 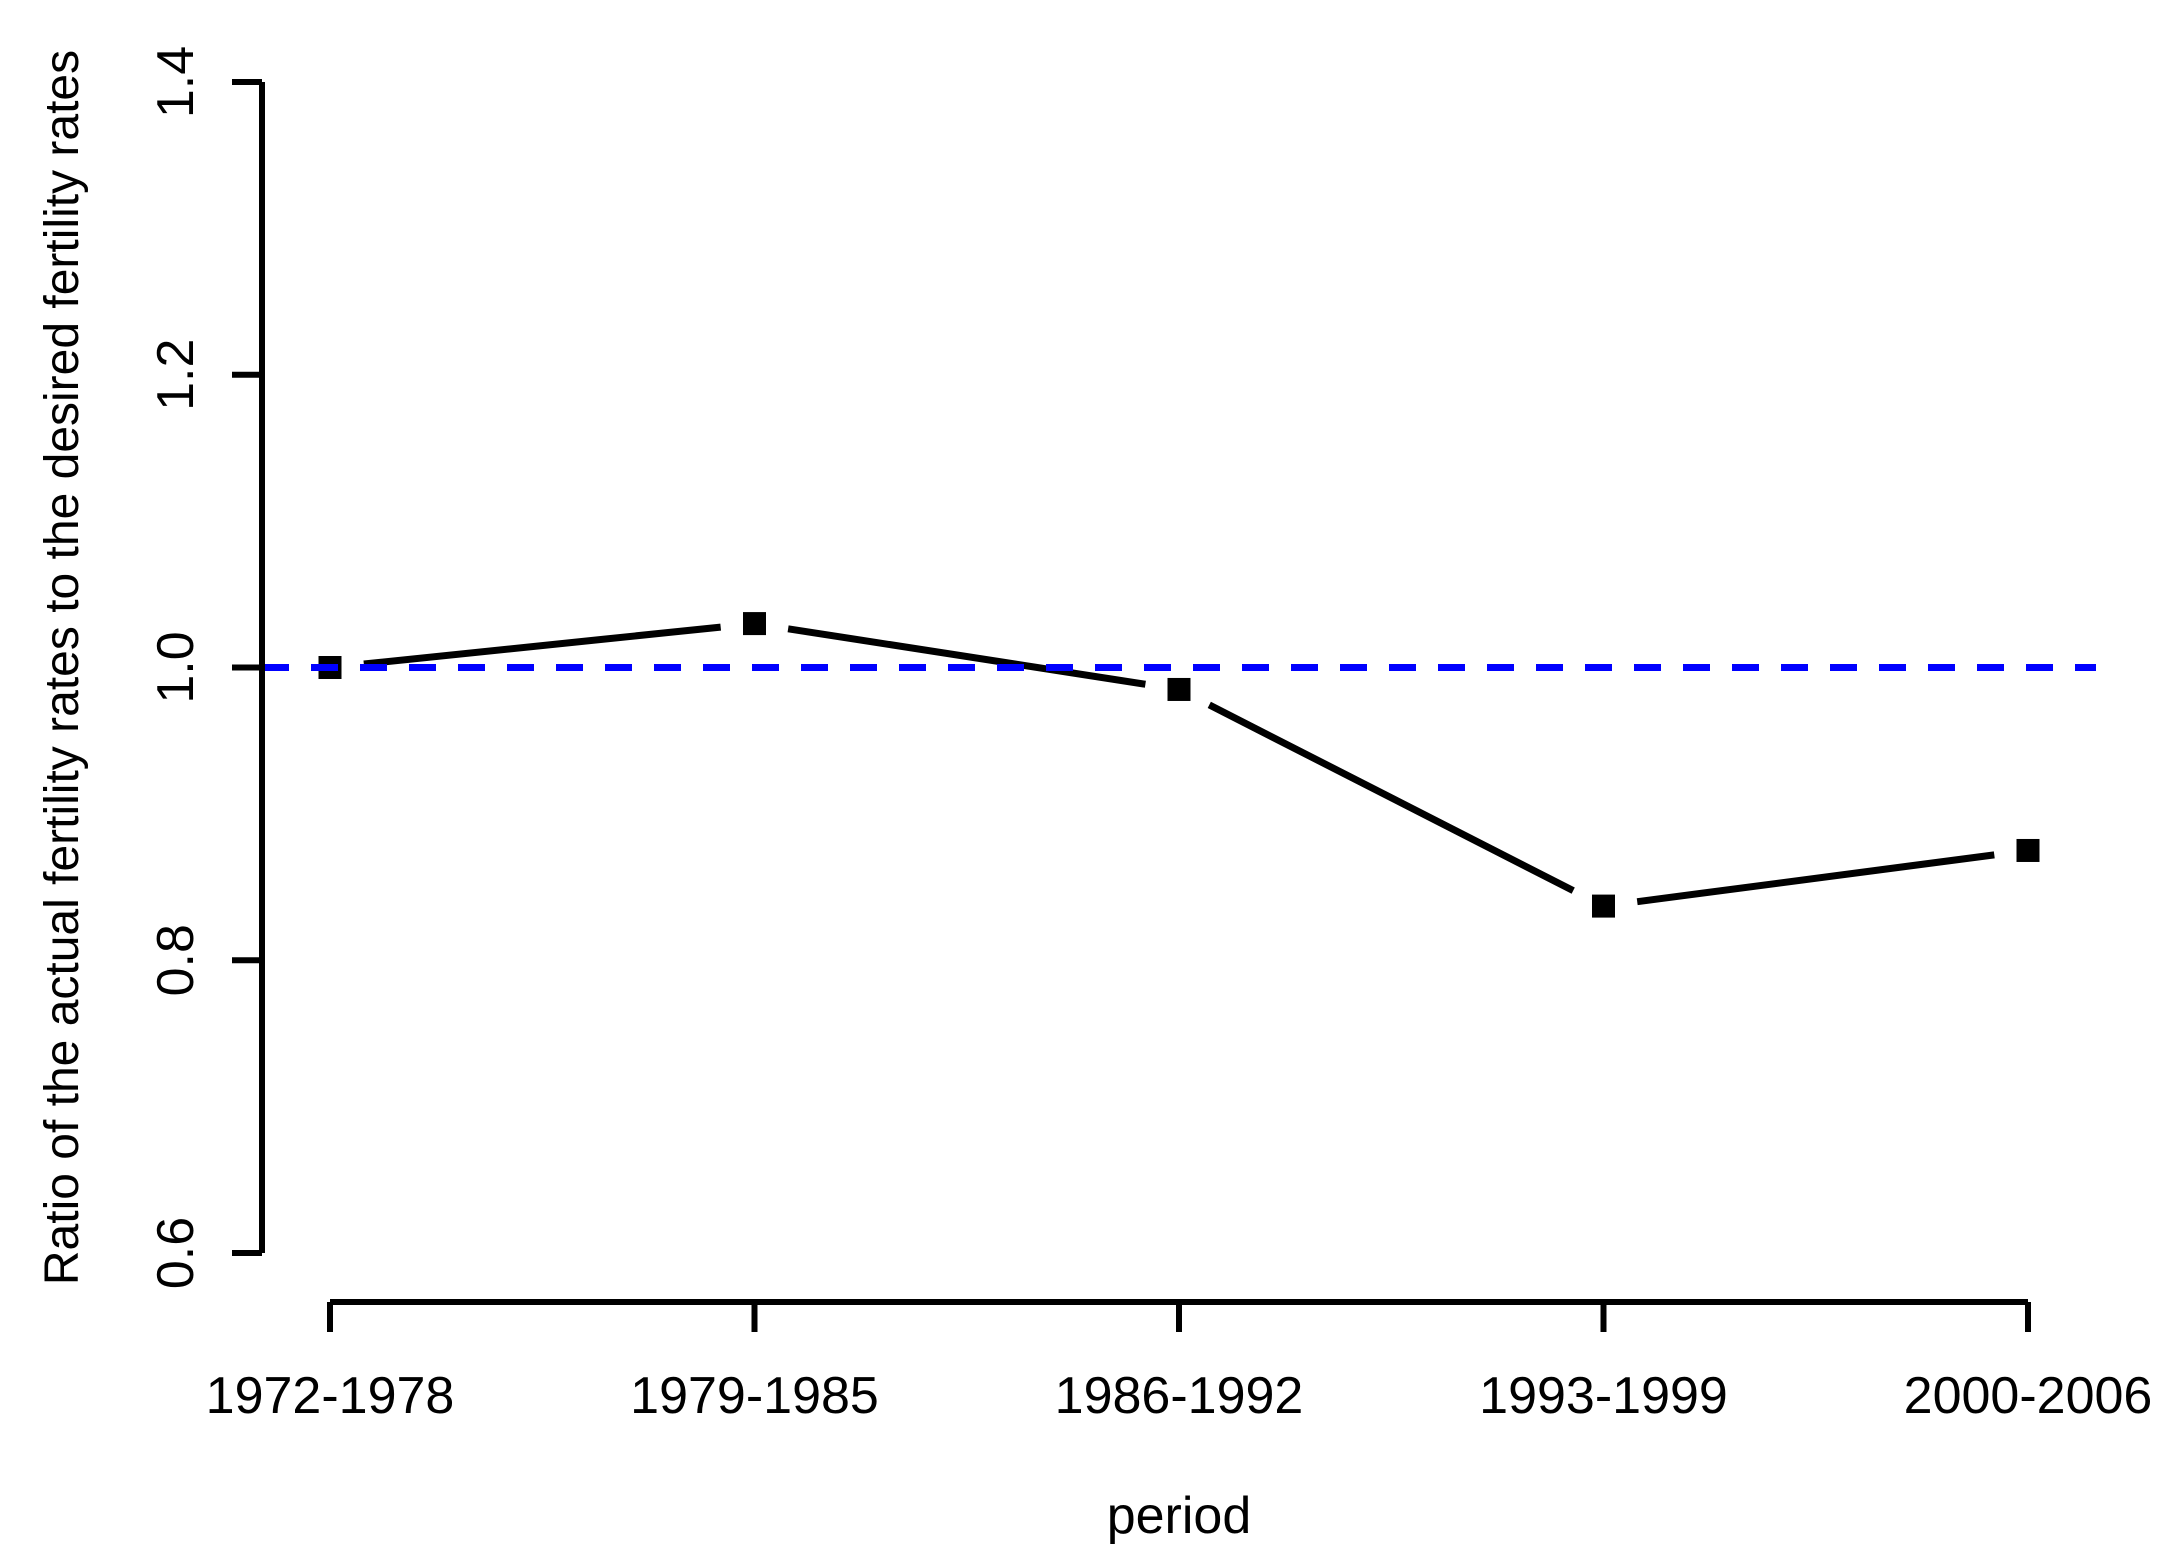 What do you see at coordinates (176, 1253) in the screenshot?
I see `y-tick-label: 0.6` at bounding box center [176, 1253].